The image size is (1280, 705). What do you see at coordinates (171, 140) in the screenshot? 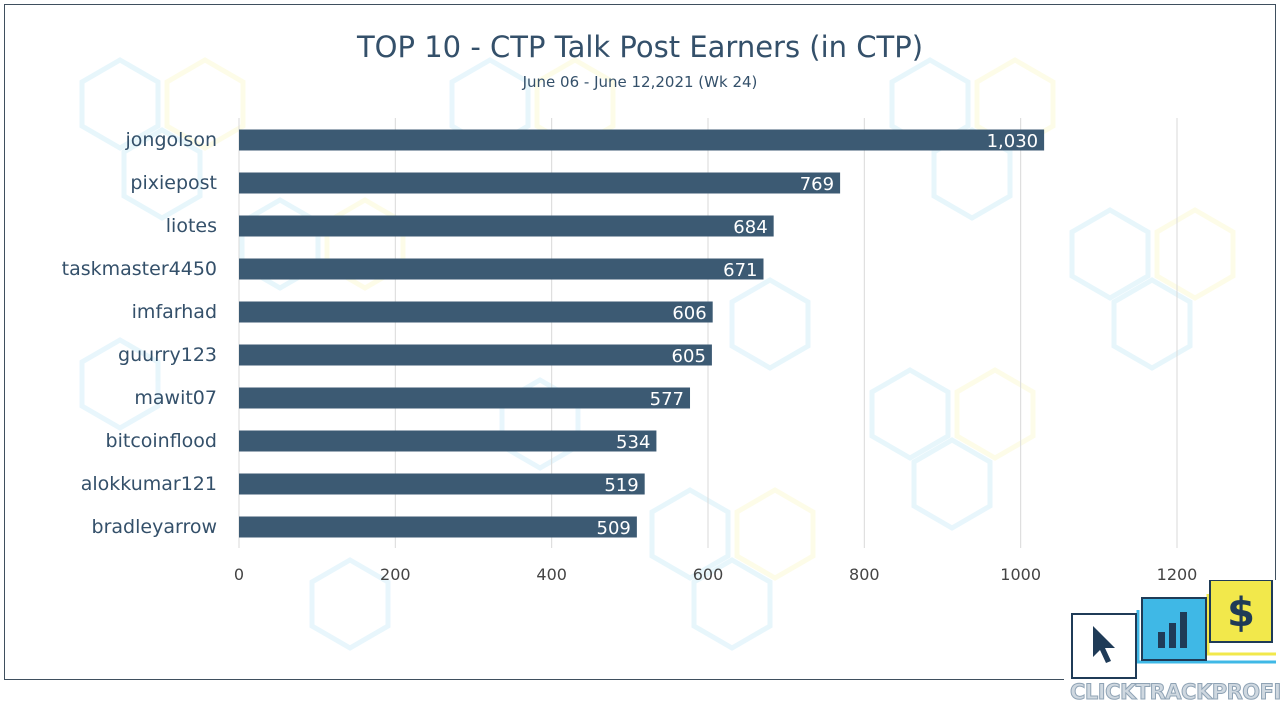
I see `category-label: jongolson` at bounding box center [171, 140].